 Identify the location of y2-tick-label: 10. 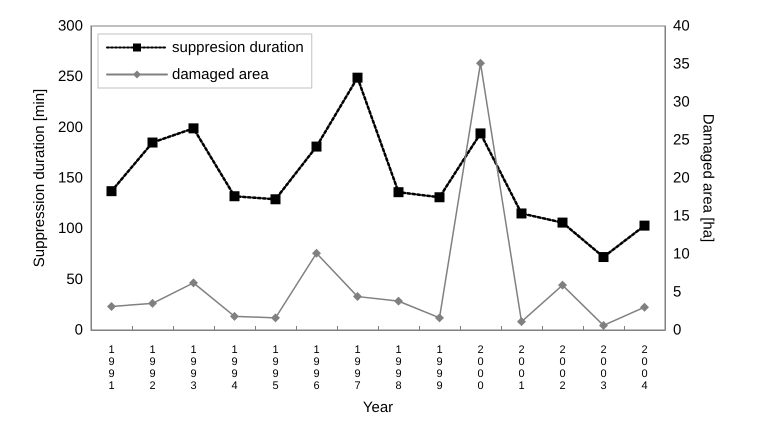
(681, 254).